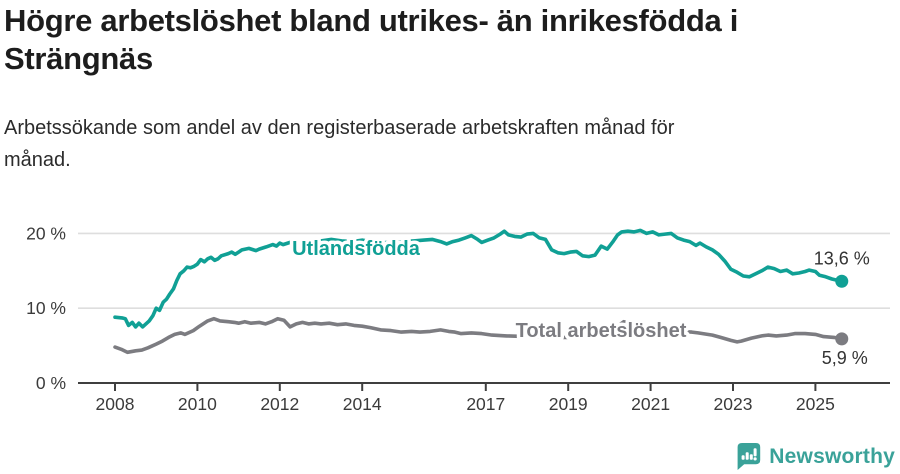  Describe the element at coordinates (51, 383) in the screenshot. I see `svg-text: 0 %` at that location.